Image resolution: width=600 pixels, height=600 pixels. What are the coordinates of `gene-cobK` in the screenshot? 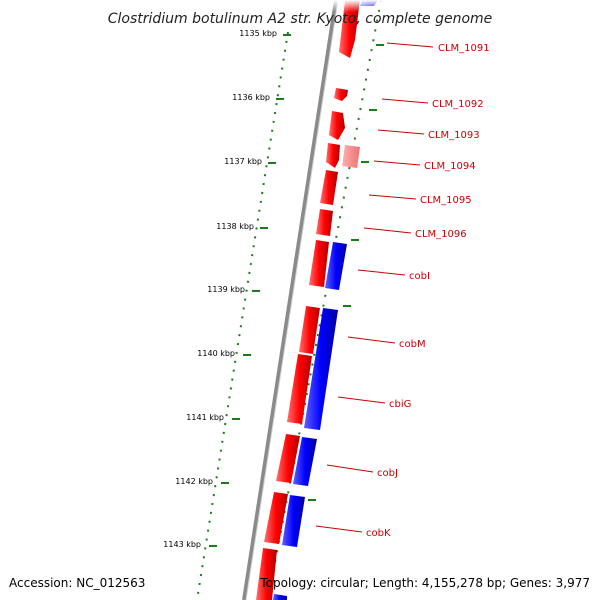 It's located at (276, 518).